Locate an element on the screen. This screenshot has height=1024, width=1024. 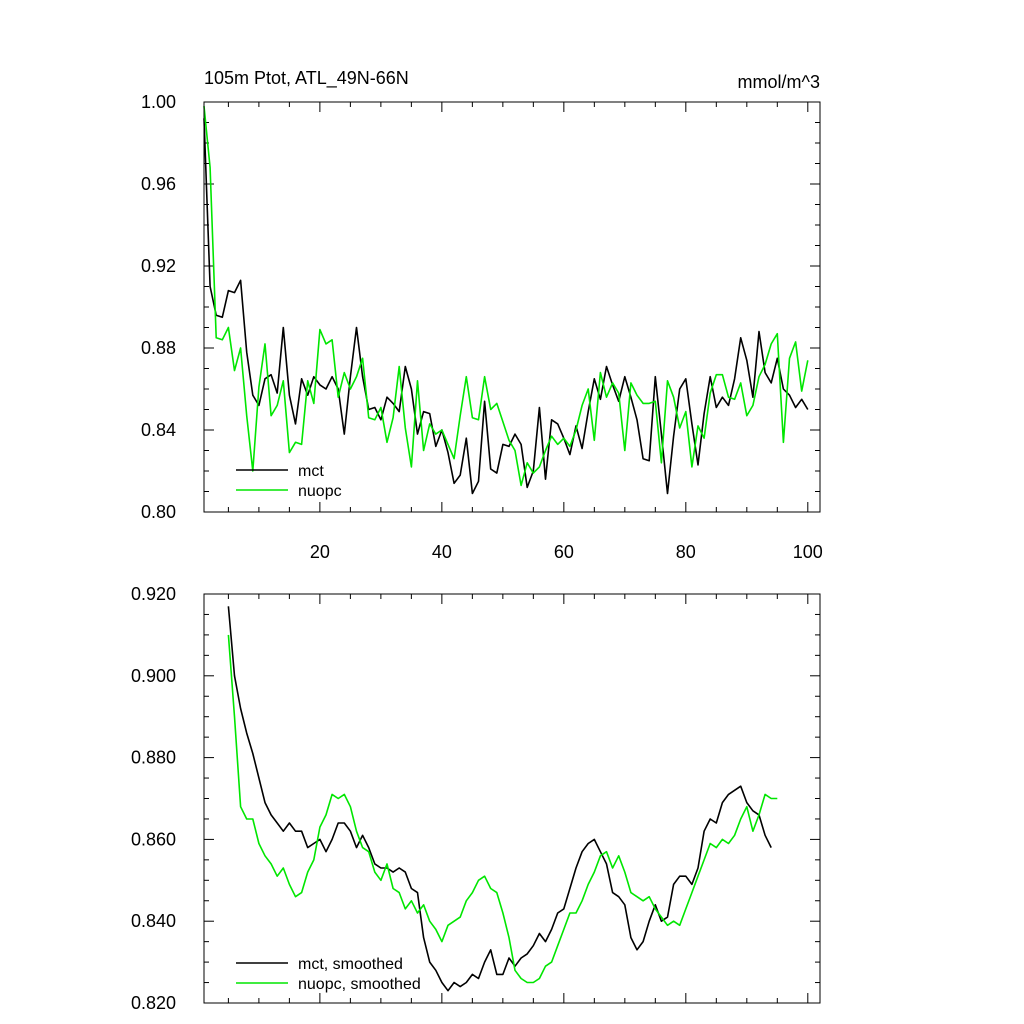
y-tick-label: 0.900 is located at coordinates (153, 676).